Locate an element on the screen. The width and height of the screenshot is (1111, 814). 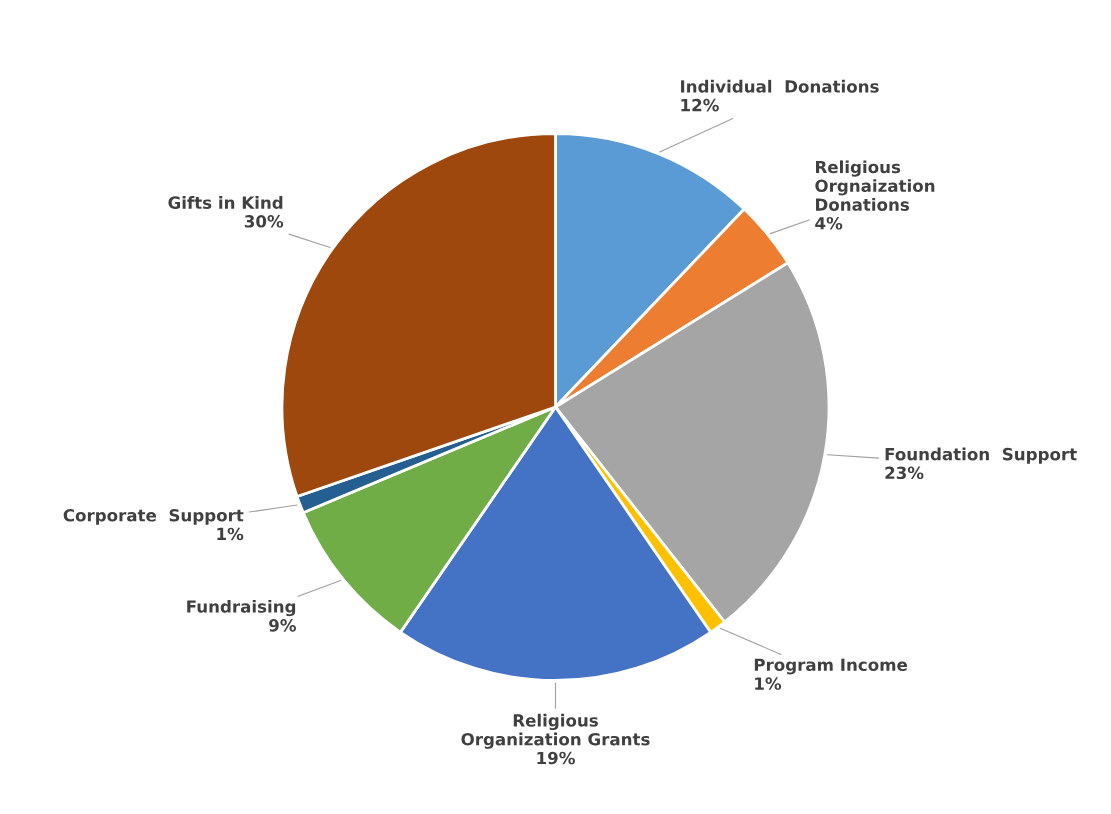
slice-label: Fundraising is located at coordinates (241, 608).